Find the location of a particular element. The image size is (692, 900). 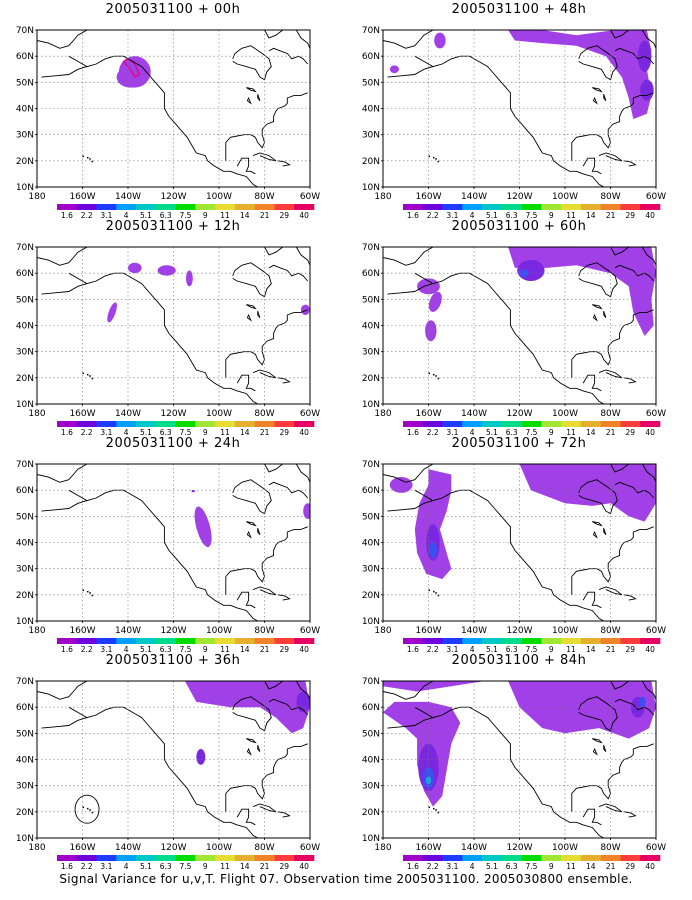

coastlines is located at coordinates (519, 325).